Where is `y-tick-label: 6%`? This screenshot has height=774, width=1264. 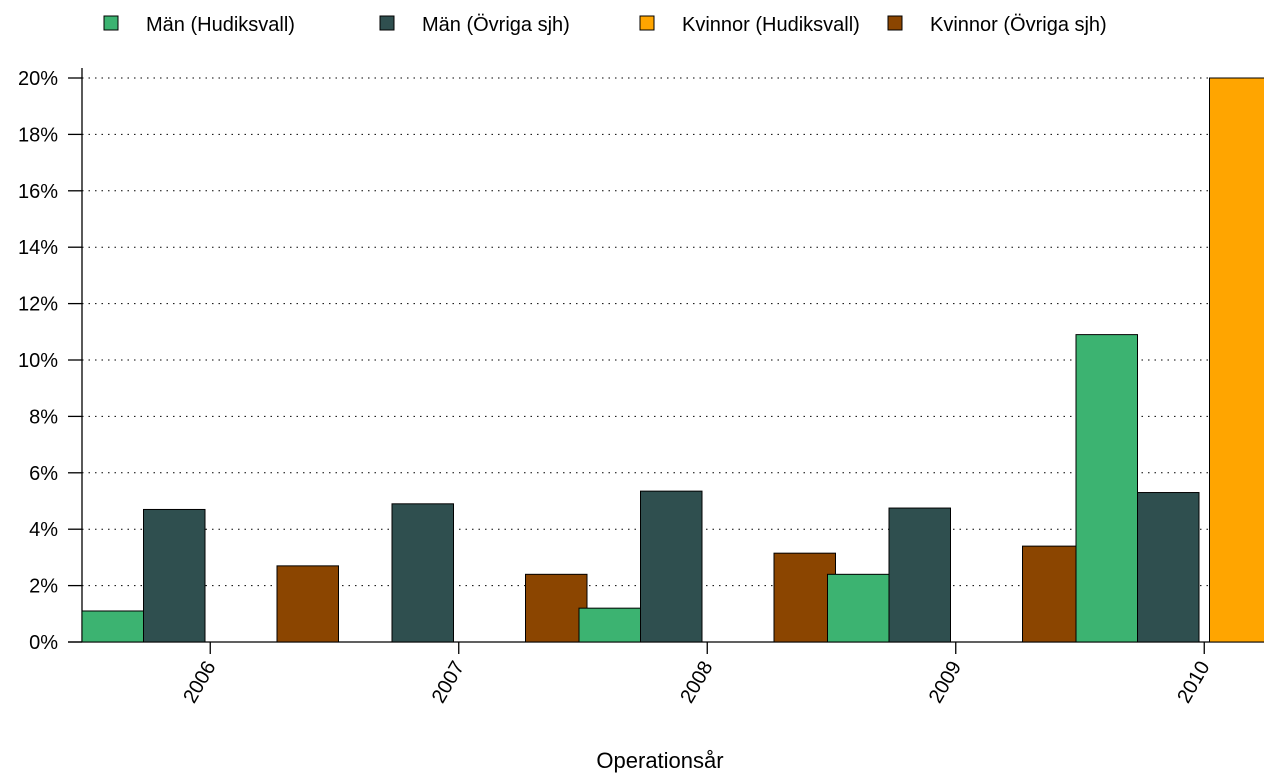 y-tick-label: 6% is located at coordinates (43, 474).